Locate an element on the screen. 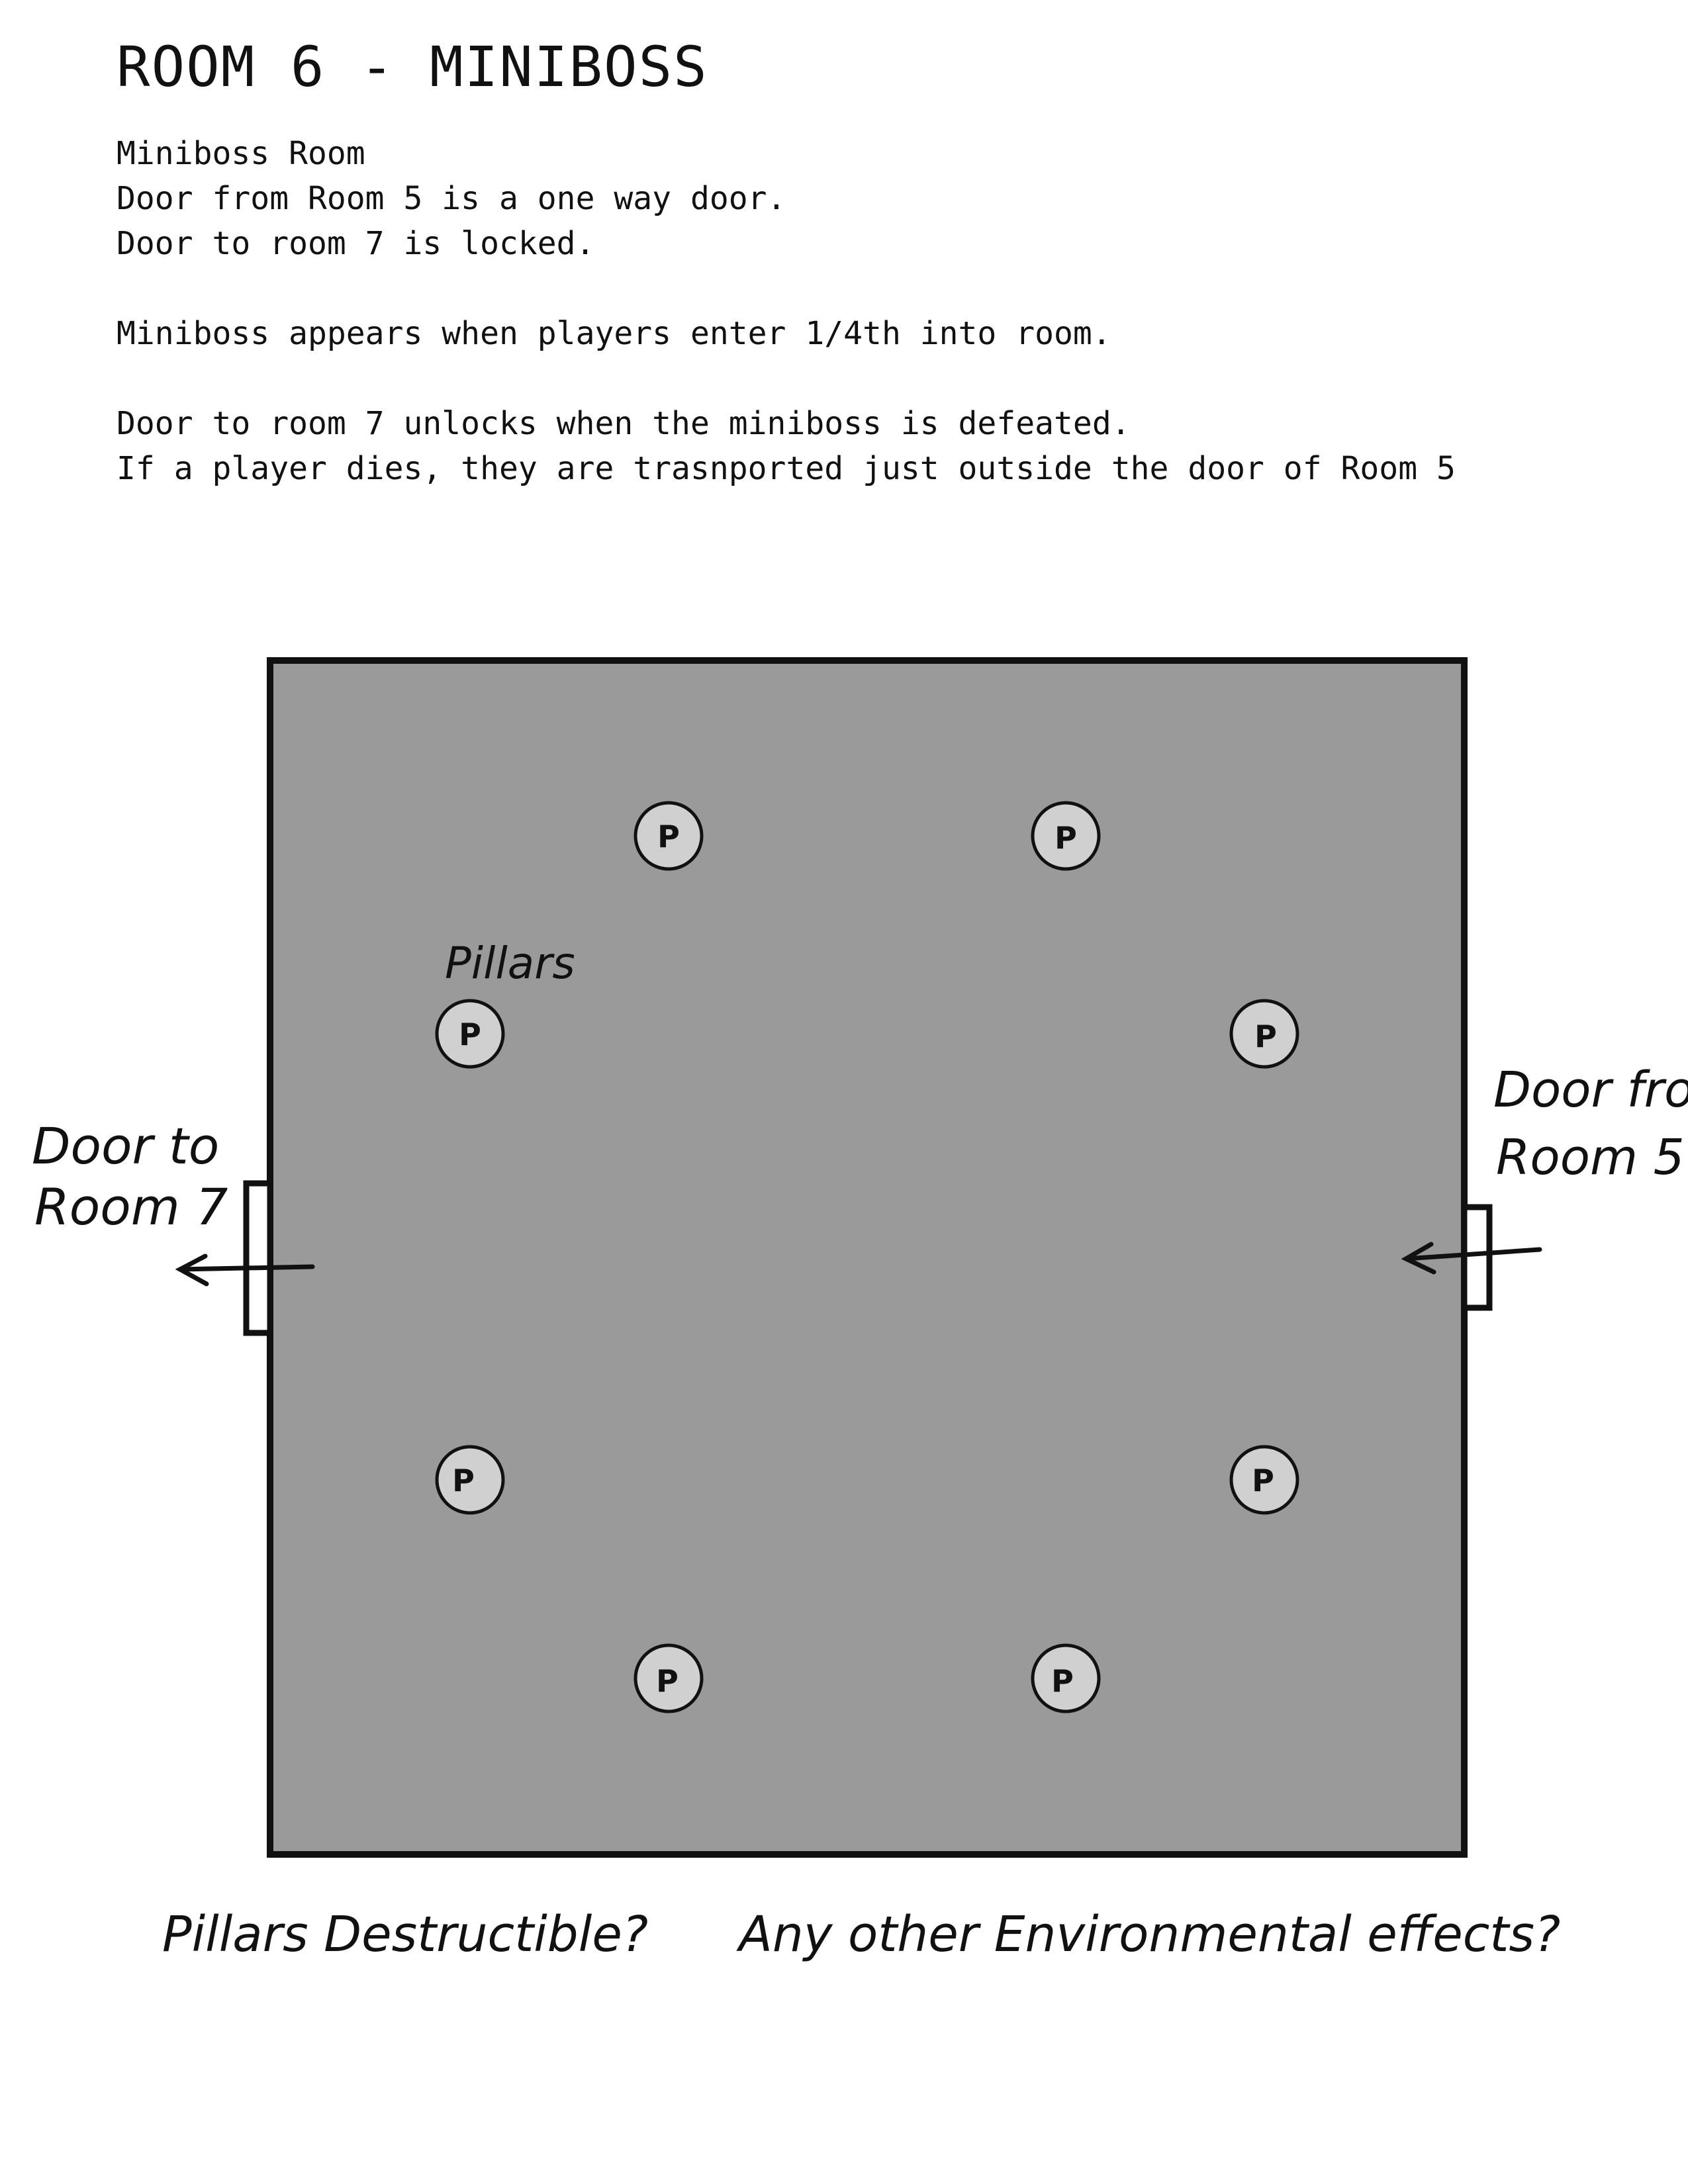  door-from-room-5-arrow is located at coordinates (1471, 1258).